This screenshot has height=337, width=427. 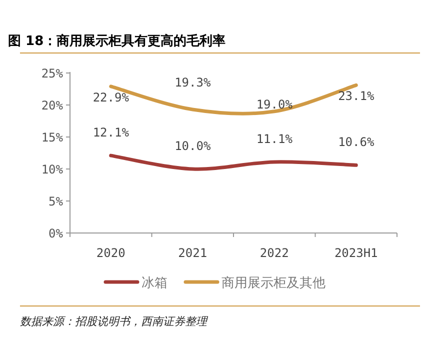 What do you see at coordinates (193, 82) in the screenshot?
I see `data-label: 19.3%` at bounding box center [193, 82].